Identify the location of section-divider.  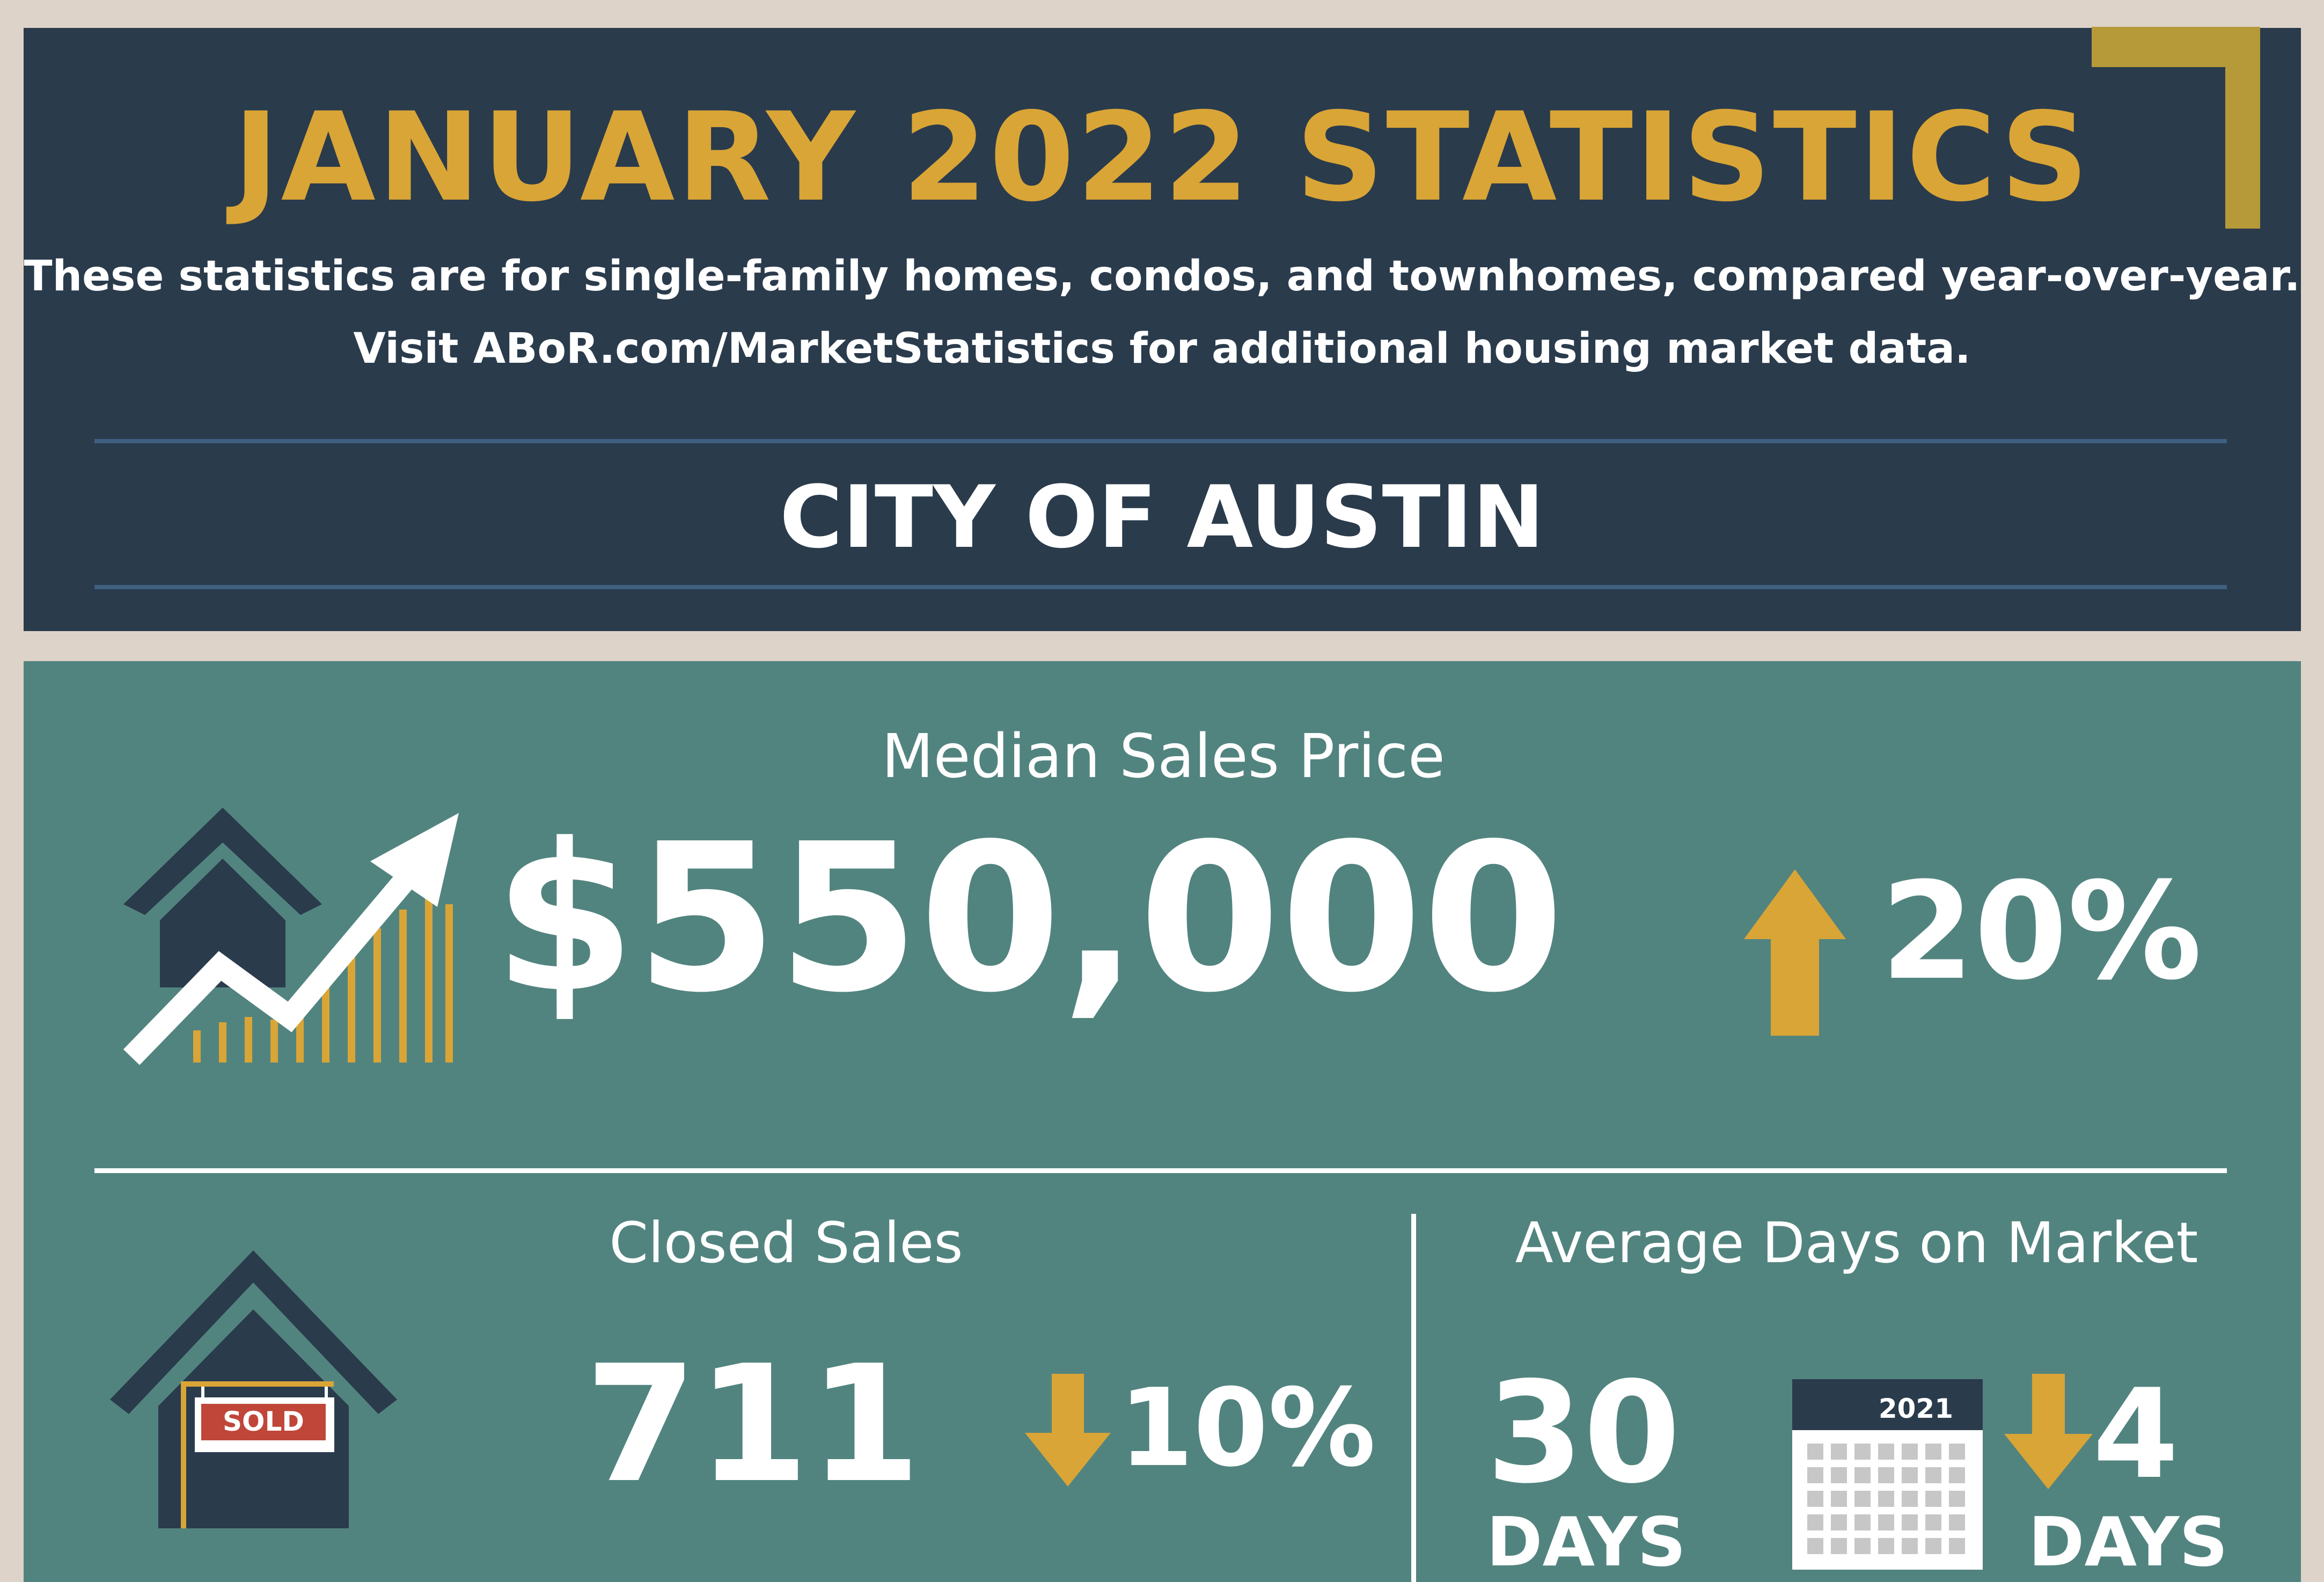
(1160, 1171).